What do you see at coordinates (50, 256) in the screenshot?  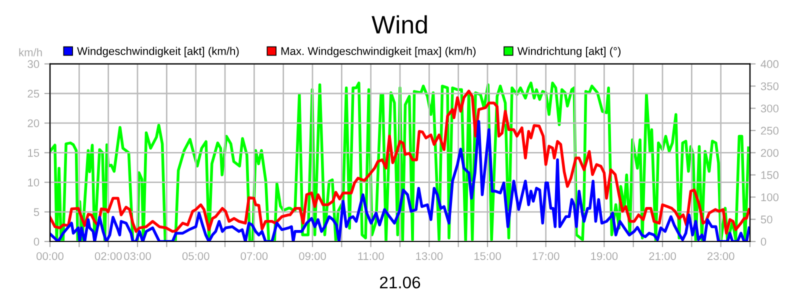 I see `x-tick-label: 00:00` at bounding box center [50, 256].